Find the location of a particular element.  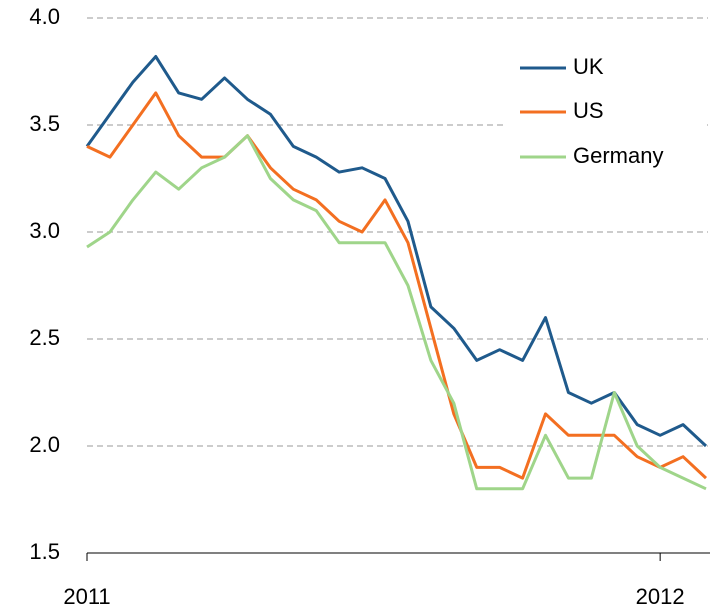

legend-label: US is located at coordinates (588, 110).